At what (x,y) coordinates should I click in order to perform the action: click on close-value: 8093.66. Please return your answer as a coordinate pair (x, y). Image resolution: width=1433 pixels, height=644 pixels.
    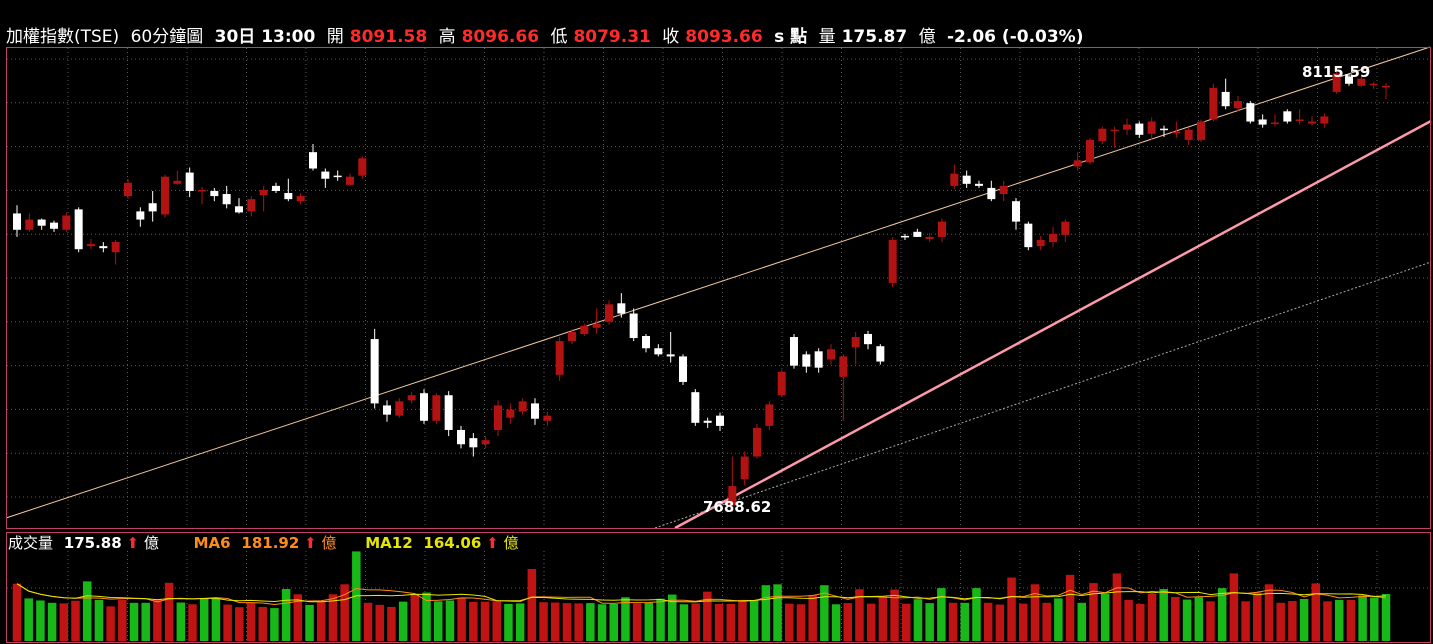
    Looking at the image, I should click on (724, 37).